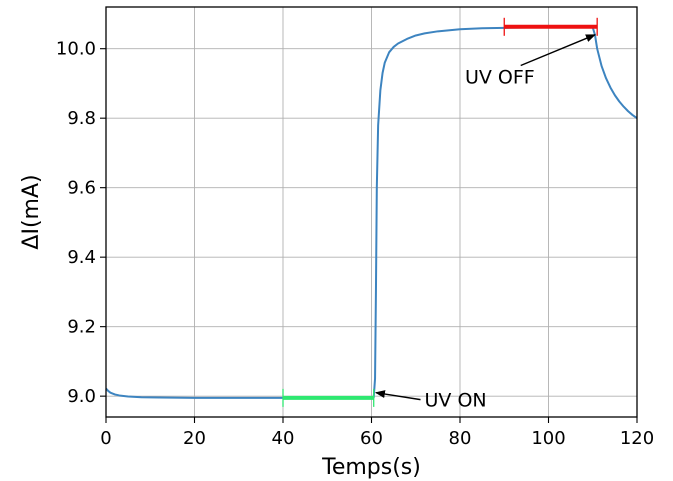  Describe the element at coordinates (548, 438) in the screenshot. I see `x-tick-label: 100` at that location.